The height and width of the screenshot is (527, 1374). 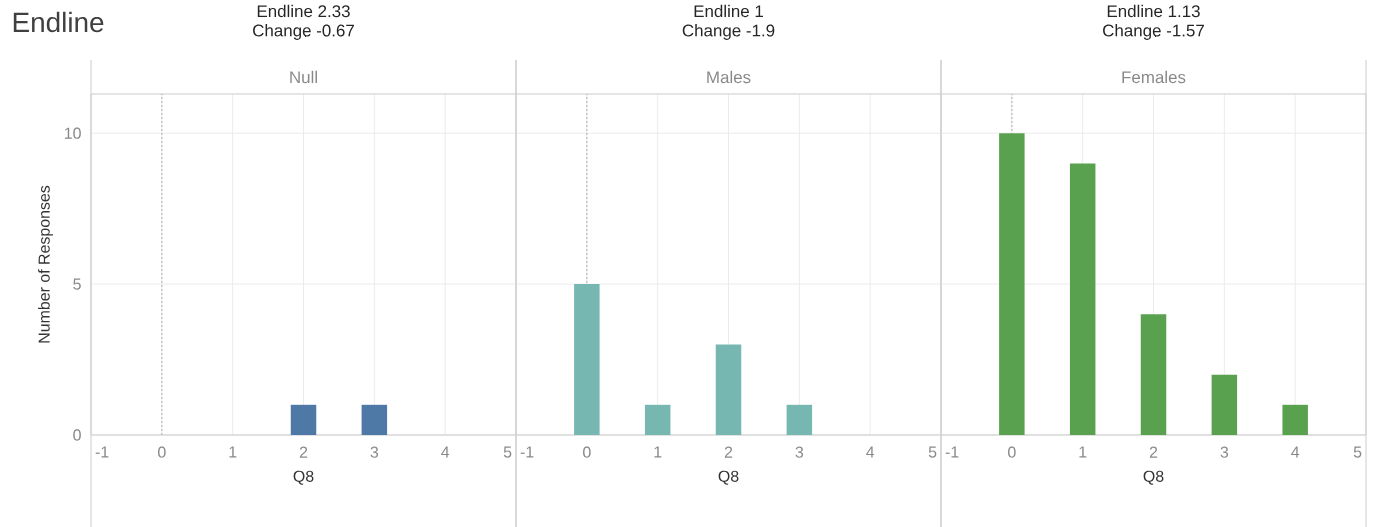 I want to click on text: Endline 1, so click(x=728, y=11).